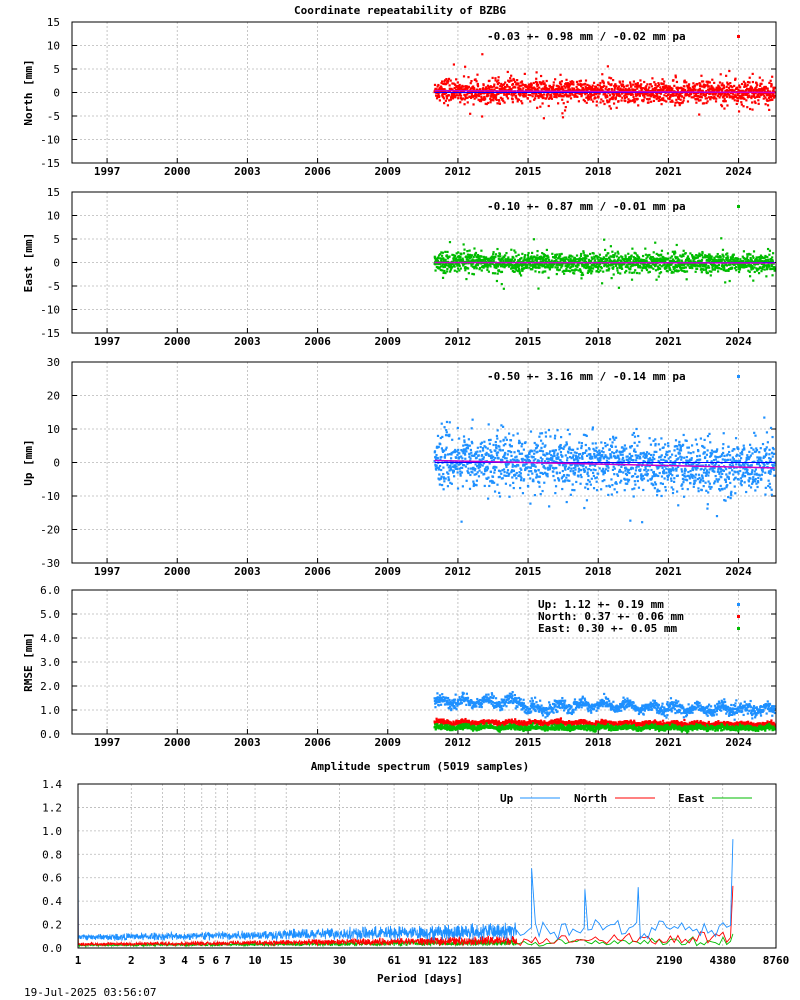  What do you see at coordinates (604, 470) in the screenshot?
I see `data-points` at bounding box center [604, 470].